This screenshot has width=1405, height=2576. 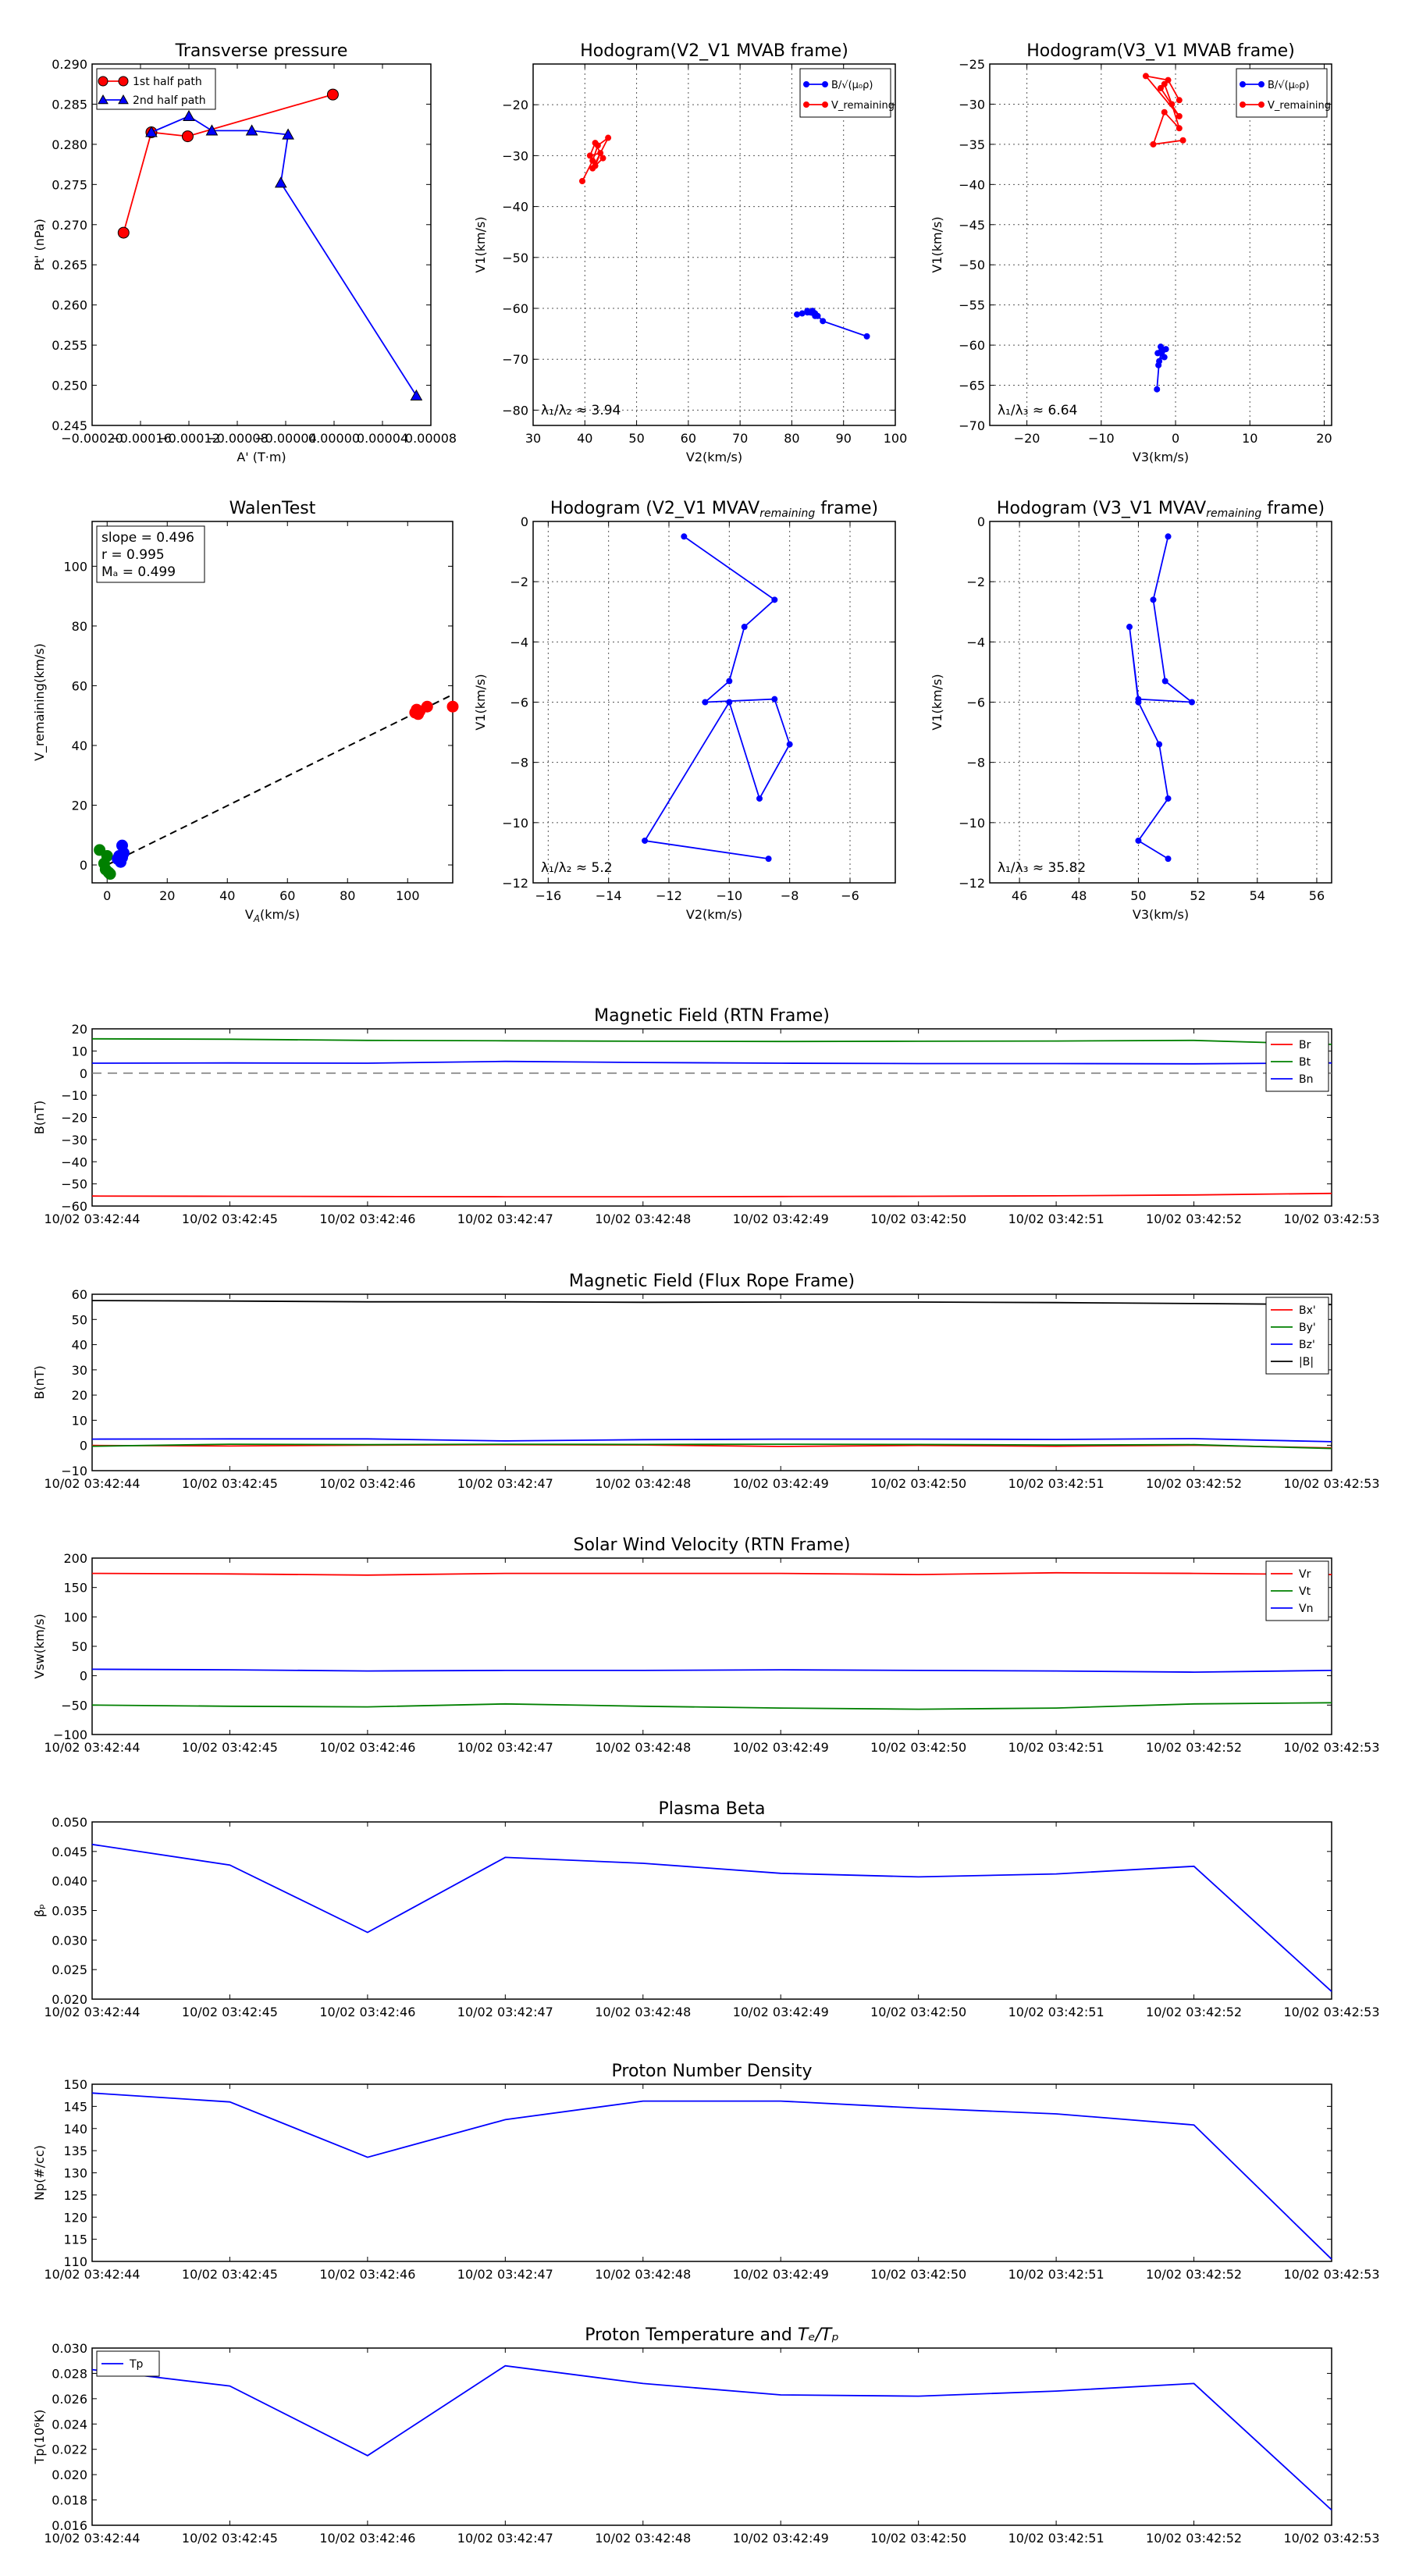 What do you see at coordinates (40, 1382) in the screenshot?
I see `bfr-ylabel: B(nT)` at bounding box center [40, 1382].